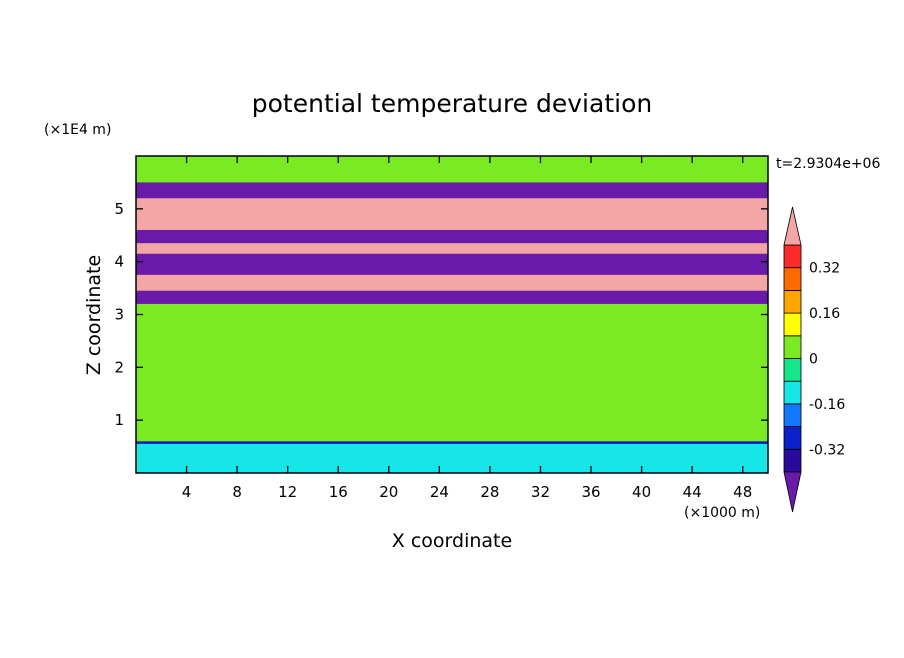 Image resolution: width=904 pixels, height=658 pixels. Describe the element at coordinates (388, 492) in the screenshot. I see `x-tick-label: 20` at that location.